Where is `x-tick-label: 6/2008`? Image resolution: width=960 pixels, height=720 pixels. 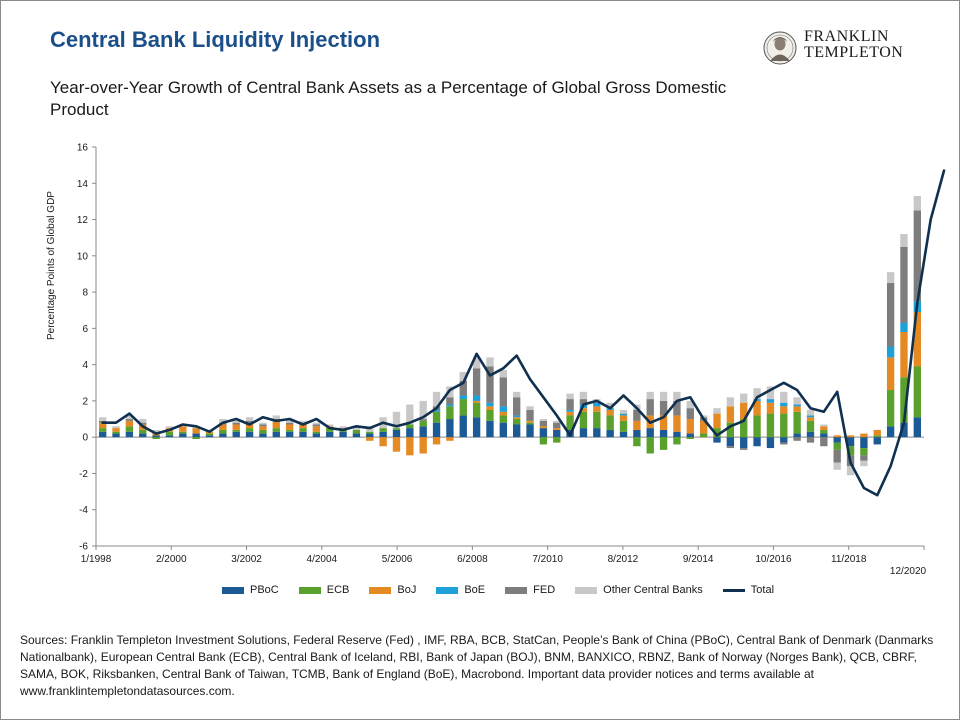
x-tick-label: 6/2008 is located at coordinates (472, 559).